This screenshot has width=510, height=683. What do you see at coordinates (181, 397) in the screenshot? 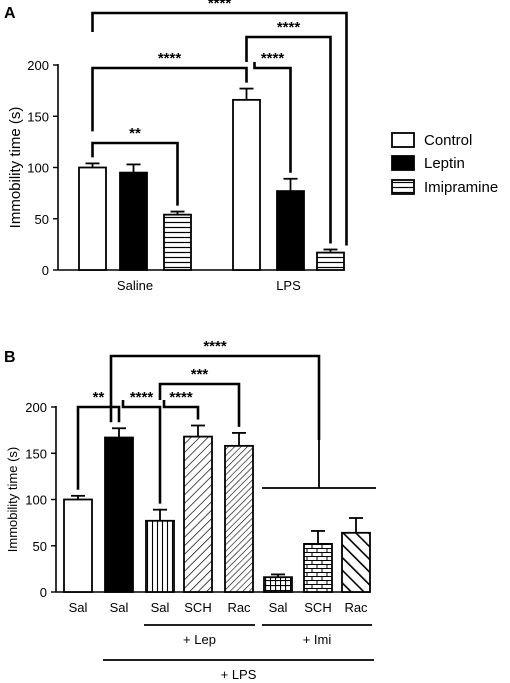
I see `panel-b-sig-lep-sch-label: ****` at bounding box center [181, 397].